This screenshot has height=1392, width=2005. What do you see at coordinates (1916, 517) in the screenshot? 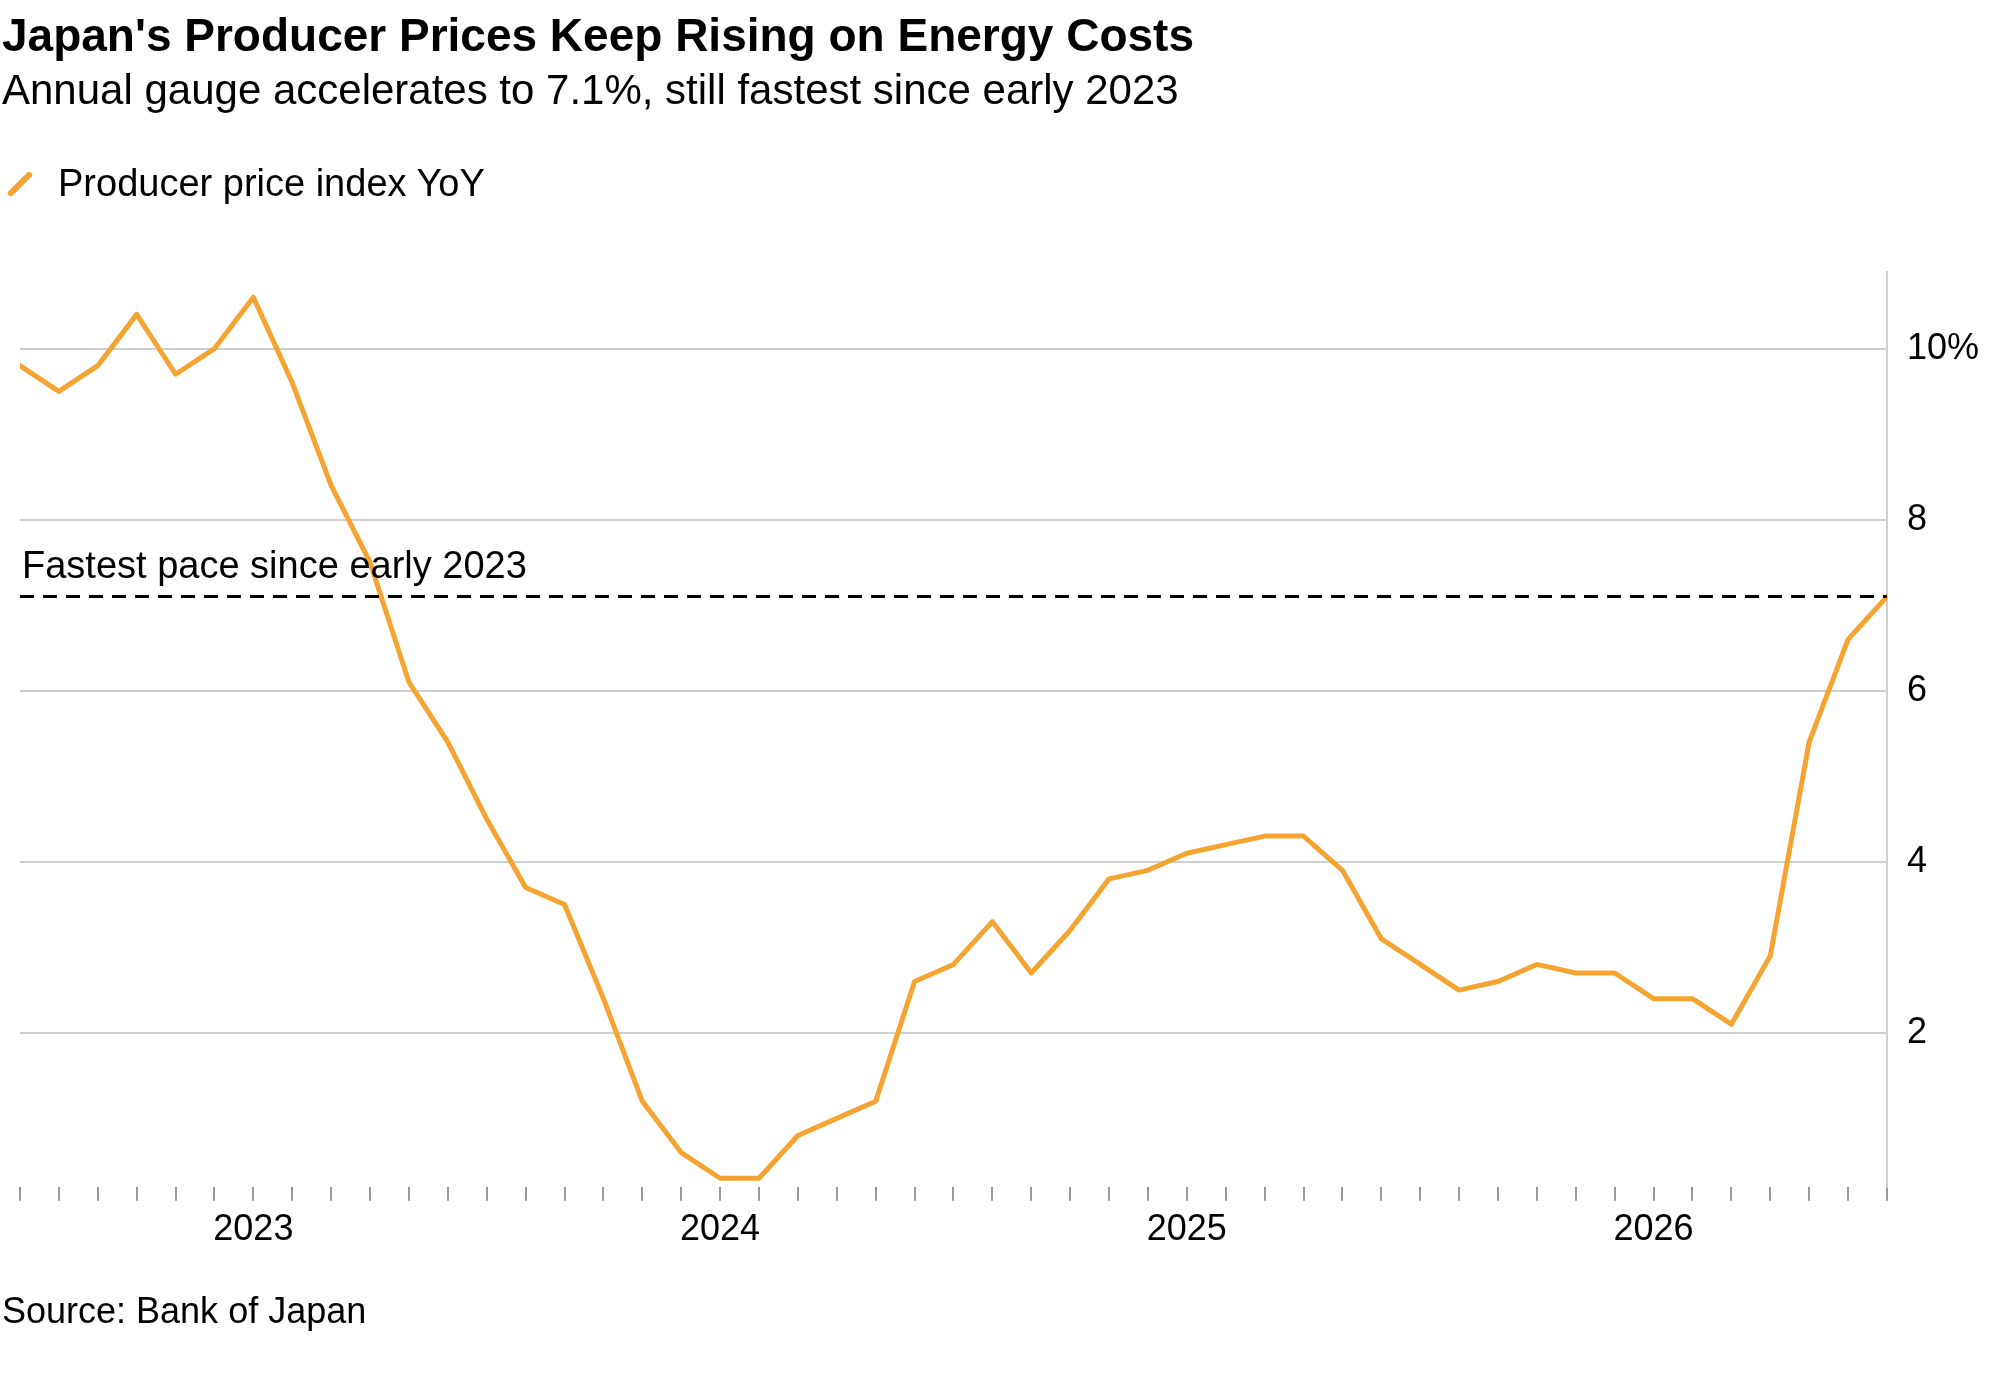
I see `y-tick-label: 8` at bounding box center [1916, 517].